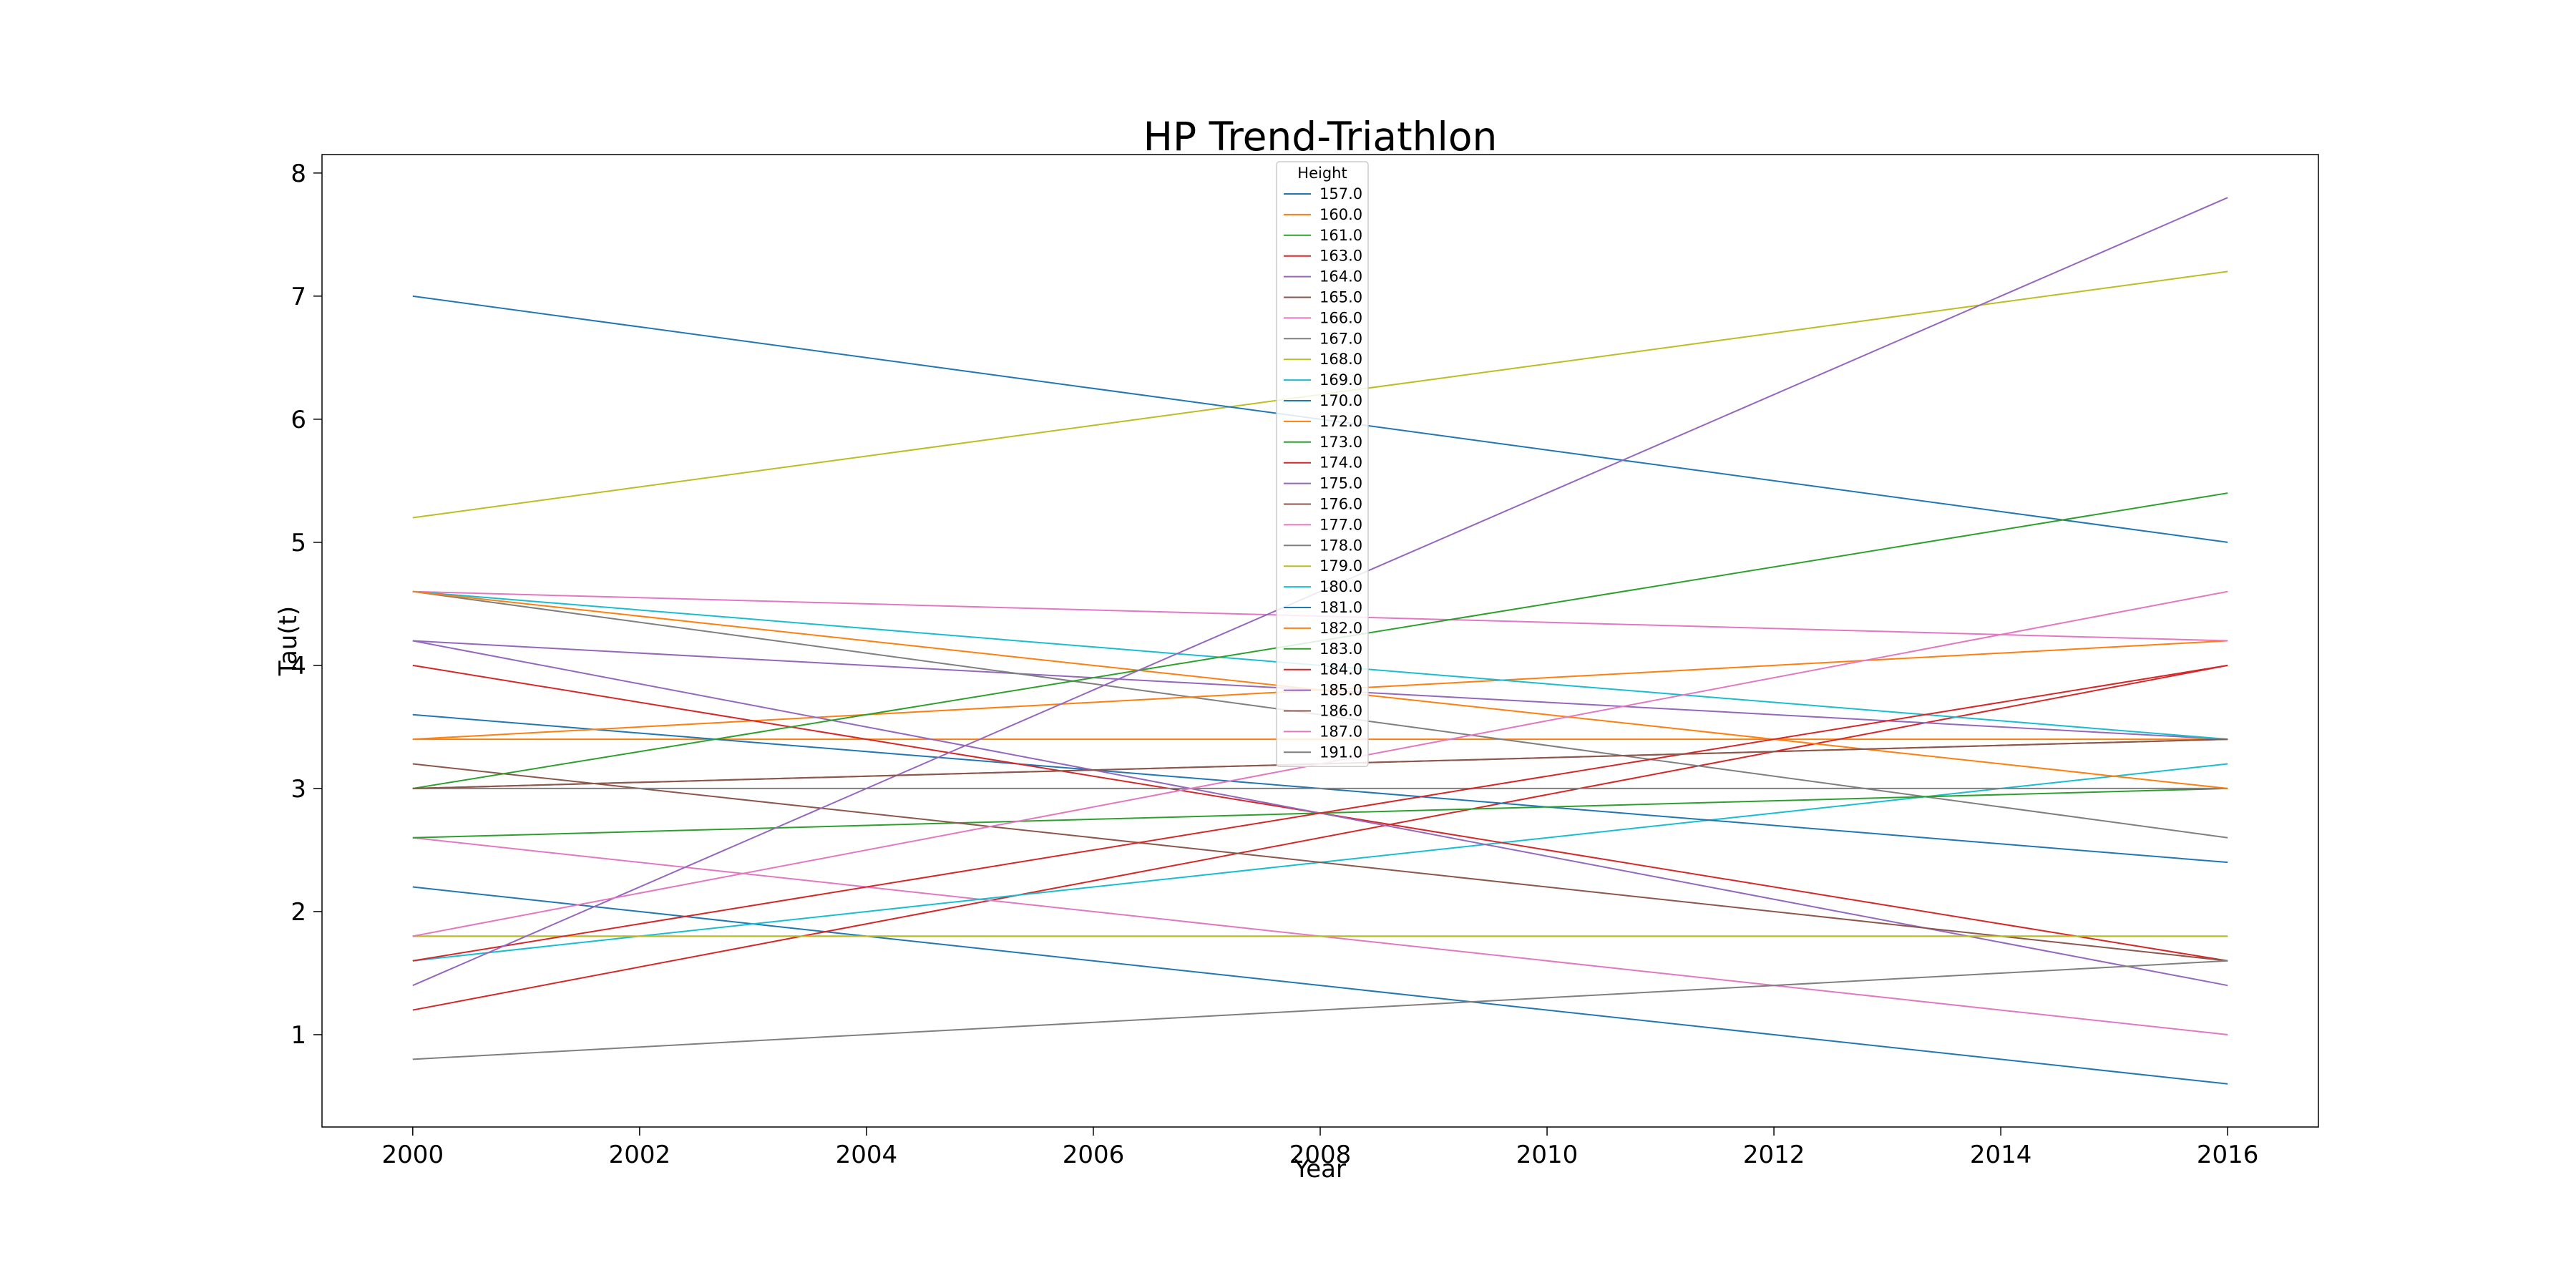  Describe the element at coordinates (1320, 137) in the screenshot. I see `chart-title: HP Trend-Triathlon` at that location.